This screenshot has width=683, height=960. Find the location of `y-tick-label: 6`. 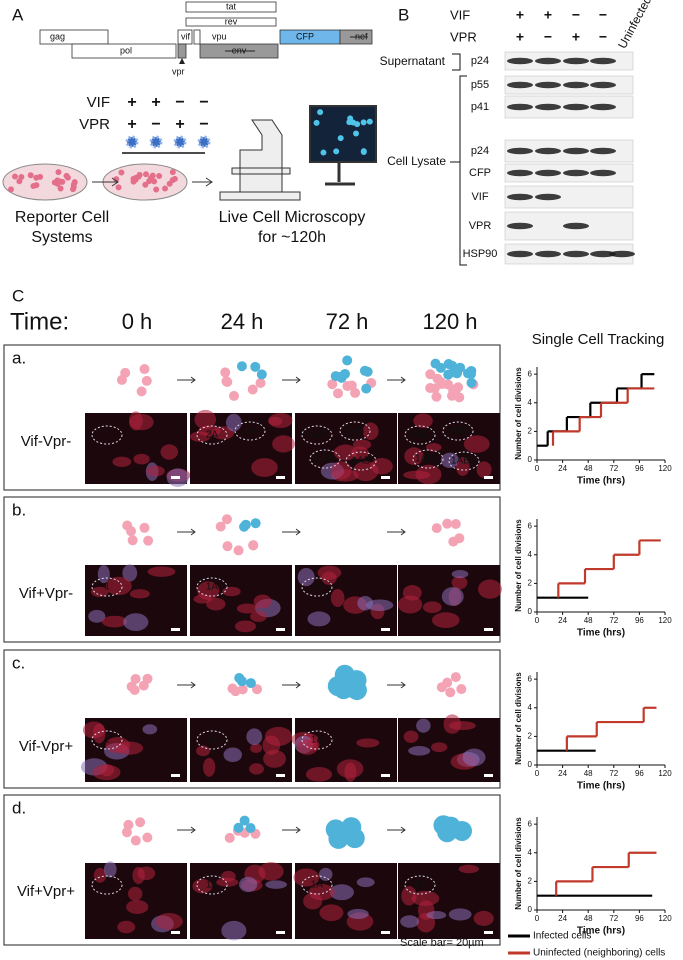

y-tick-label: 6 is located at coordinates (530, 678).